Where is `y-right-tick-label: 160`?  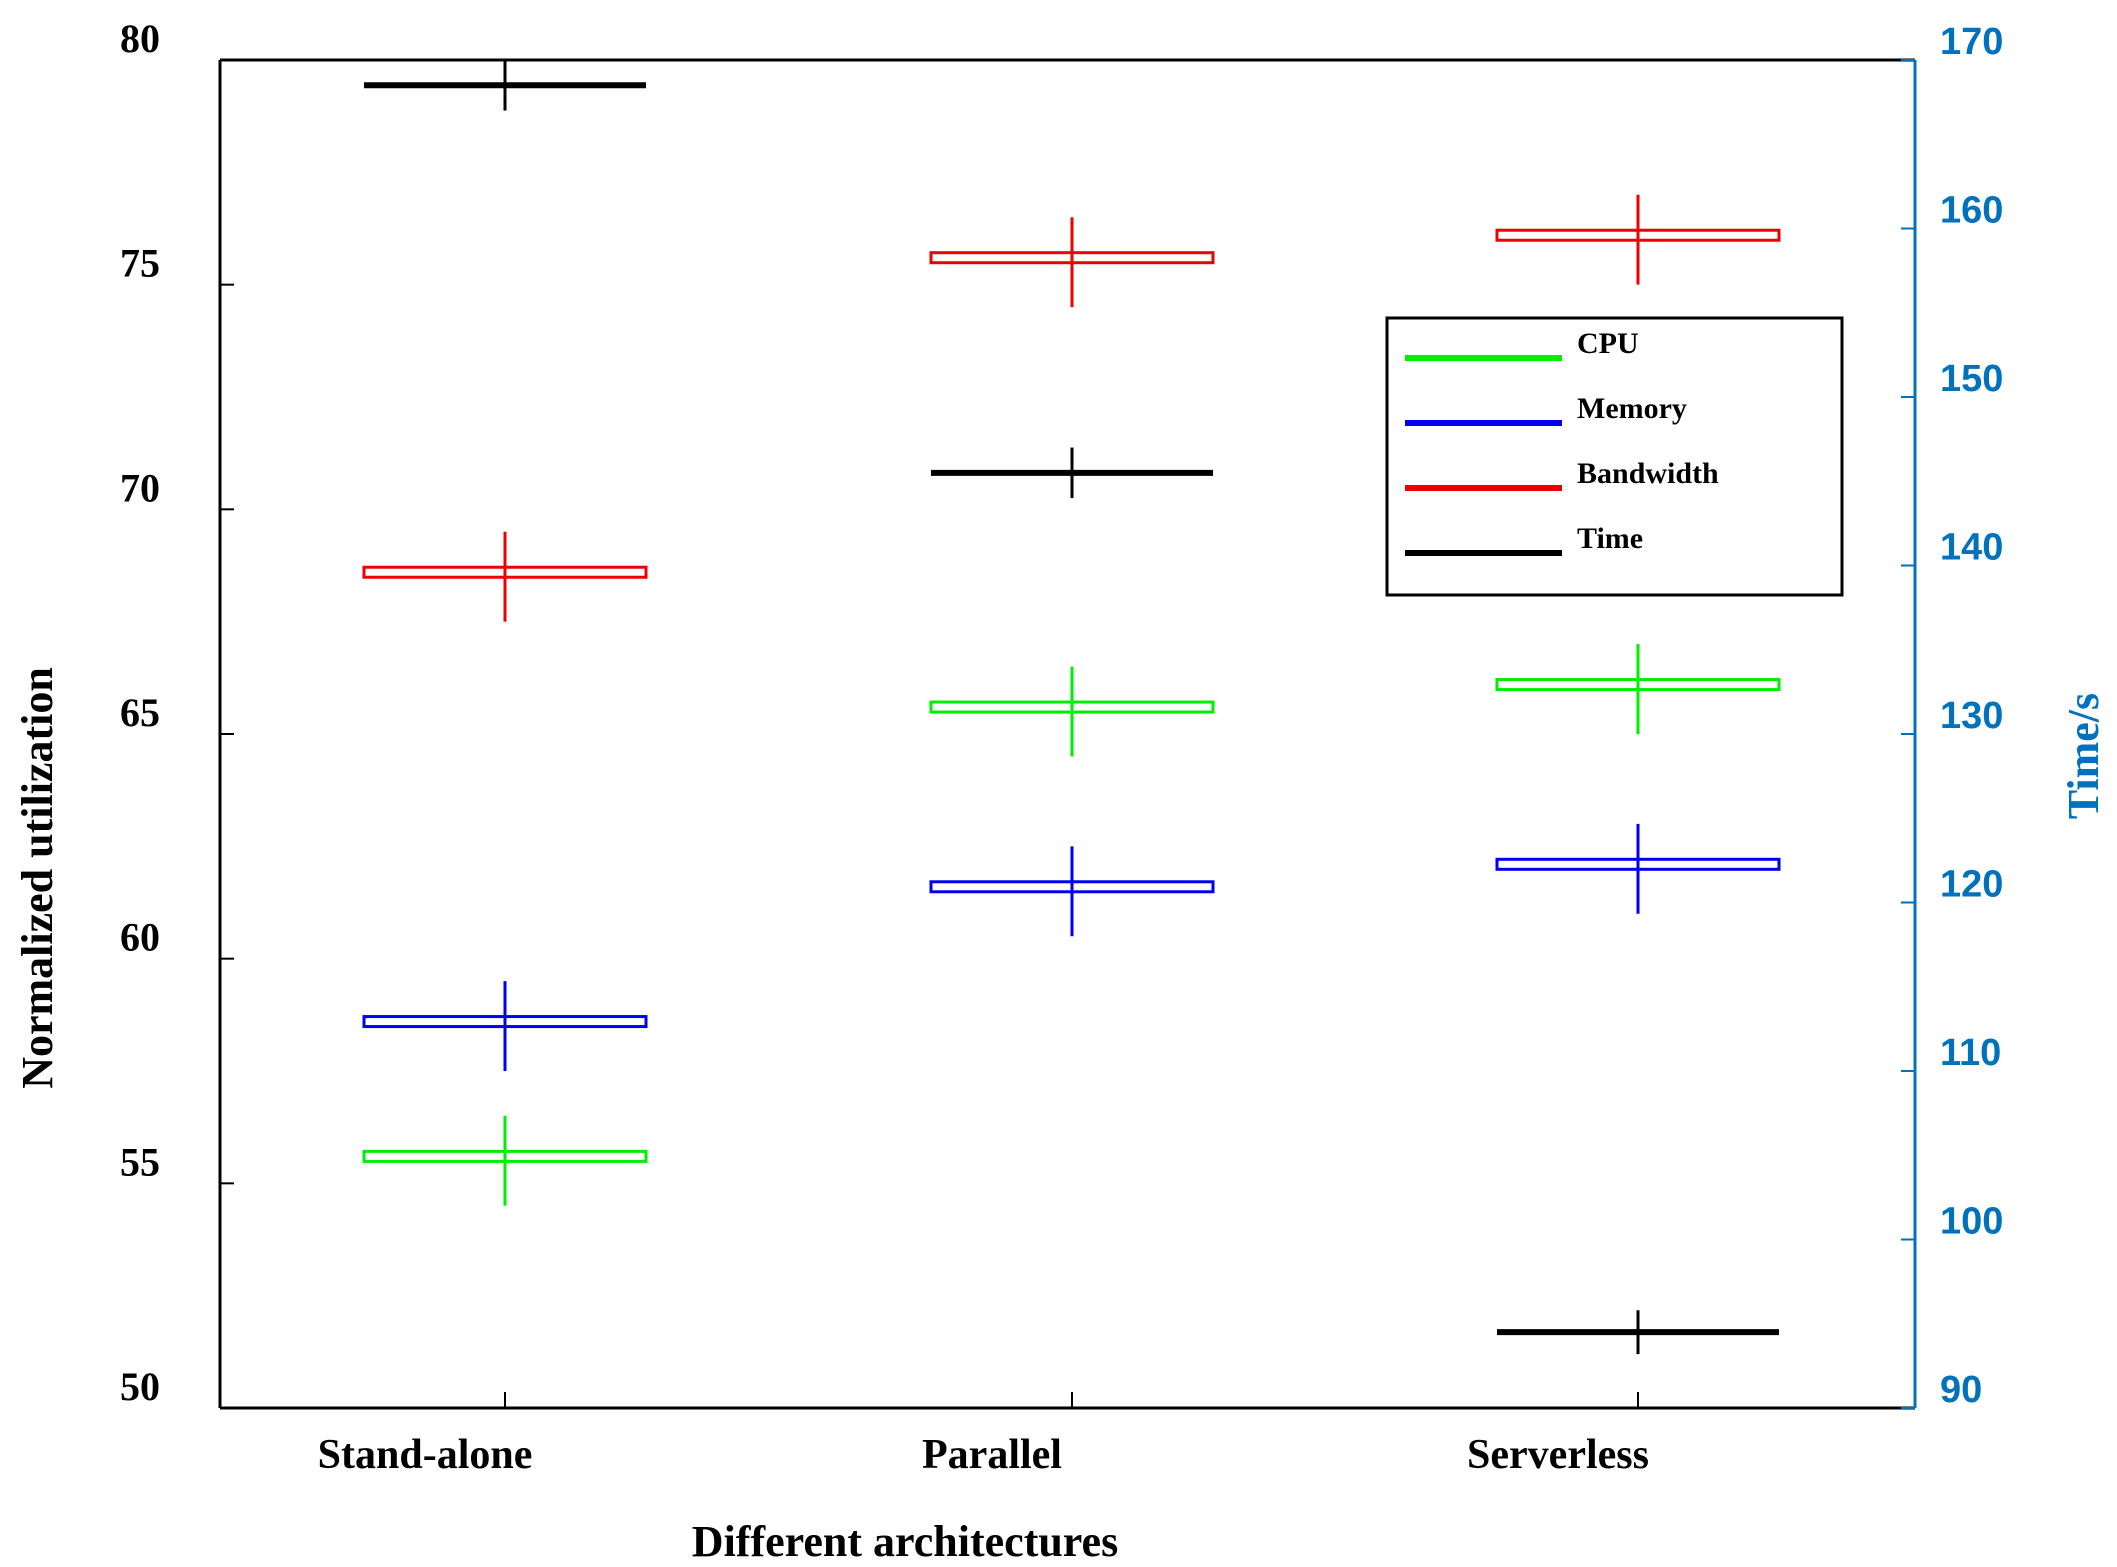
y-right-tick-label: 160 is located at coordinates (1971, 211).